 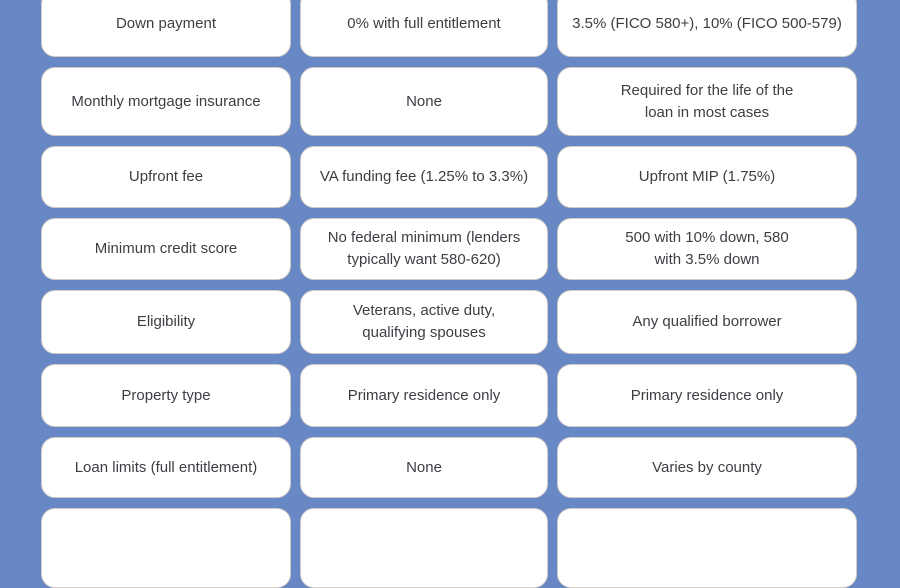 What do you see at coordinates (166, 249) in the screenshot?
I see `feature-cell: Minimum credit score` at bounding box center [166, 249].